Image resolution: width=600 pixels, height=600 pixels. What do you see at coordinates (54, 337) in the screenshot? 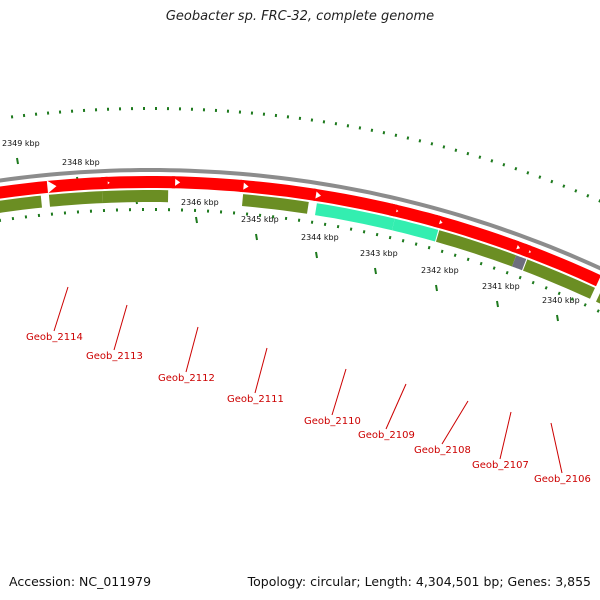
I see `gene-label: Geob_2114` at bounding box center [54, 337].